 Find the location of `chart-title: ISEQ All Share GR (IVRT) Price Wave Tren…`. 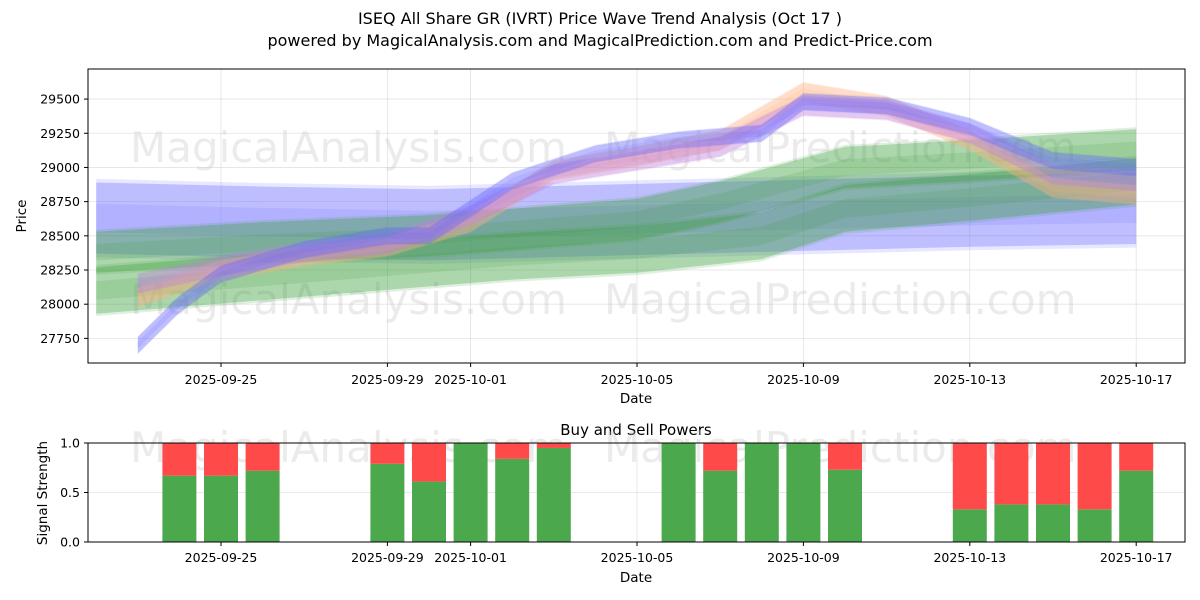

chart-title: ISEQ All Share GR (IVRT) Price Wave Tren… is located at coordinates (600, 18).